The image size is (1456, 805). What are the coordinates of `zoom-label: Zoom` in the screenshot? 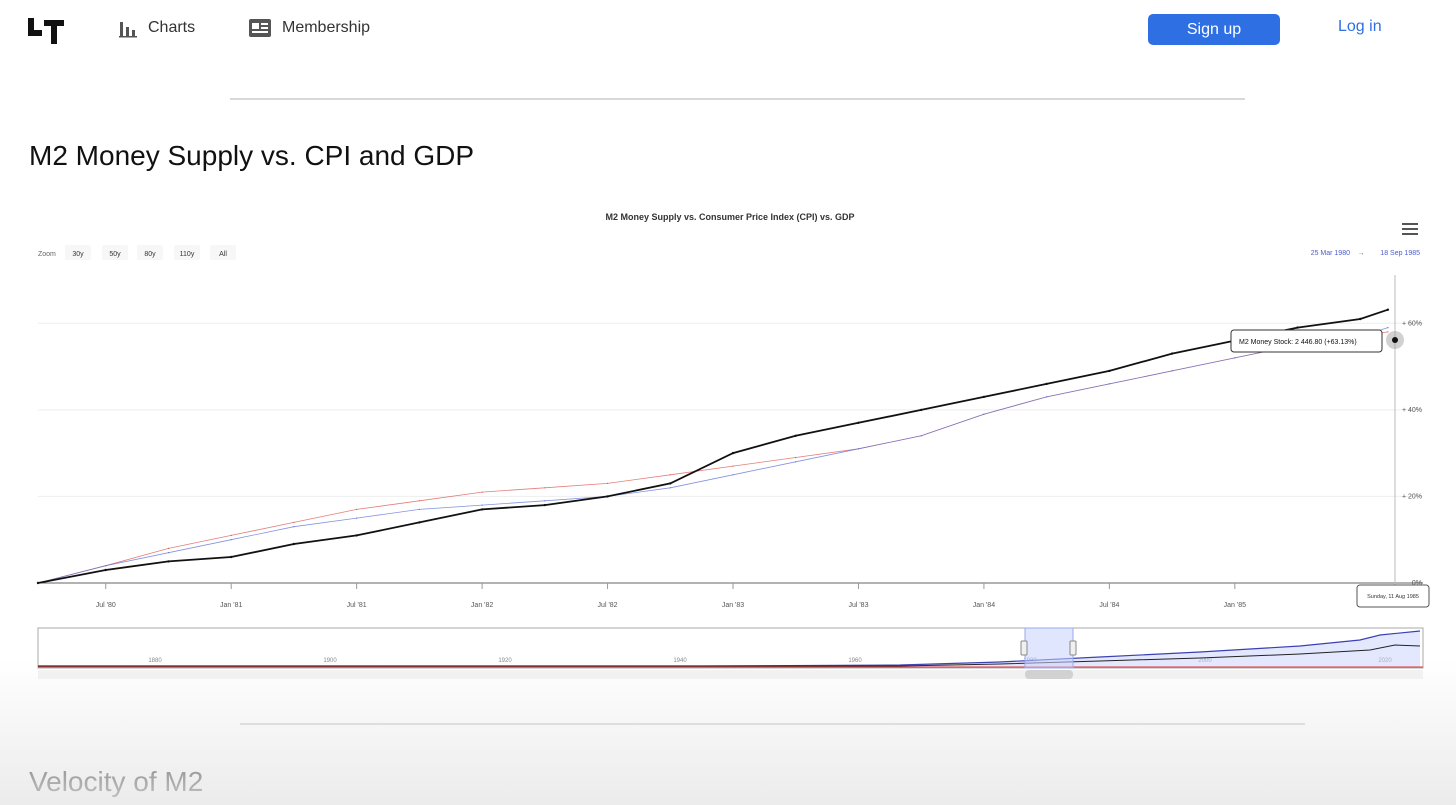 It's located at (47, 254).